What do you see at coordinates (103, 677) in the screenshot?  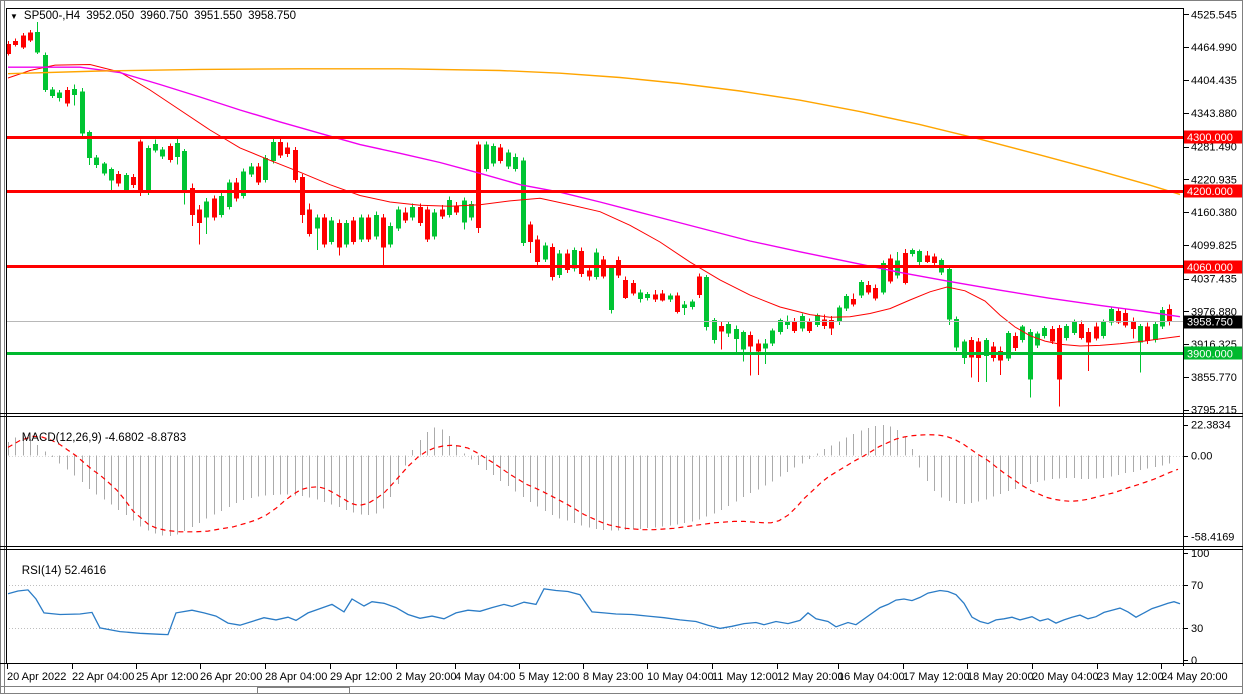 I see `time-tick-label: 22 Apr 04:00` at bounding box center [103, 677].